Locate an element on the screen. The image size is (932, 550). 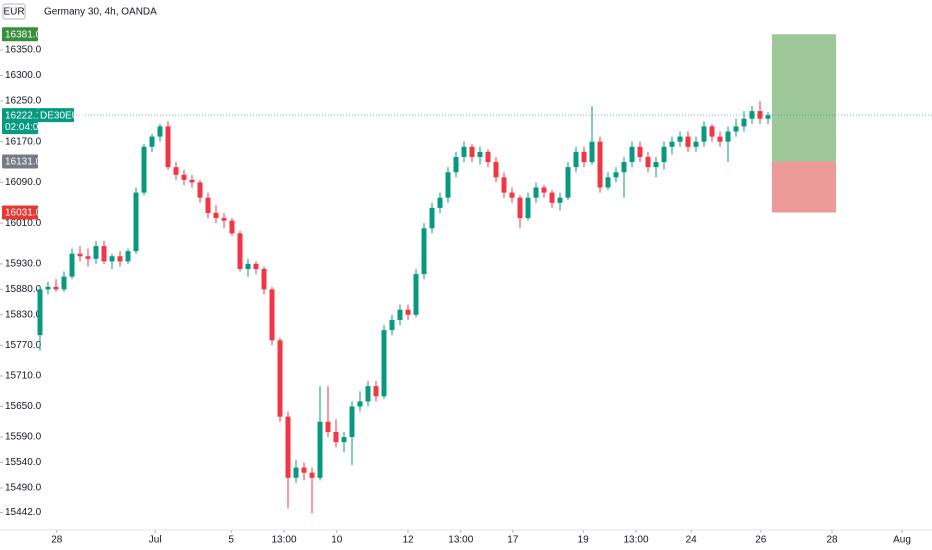
x-tick-label: 17 is located at coordinates (513, 540).